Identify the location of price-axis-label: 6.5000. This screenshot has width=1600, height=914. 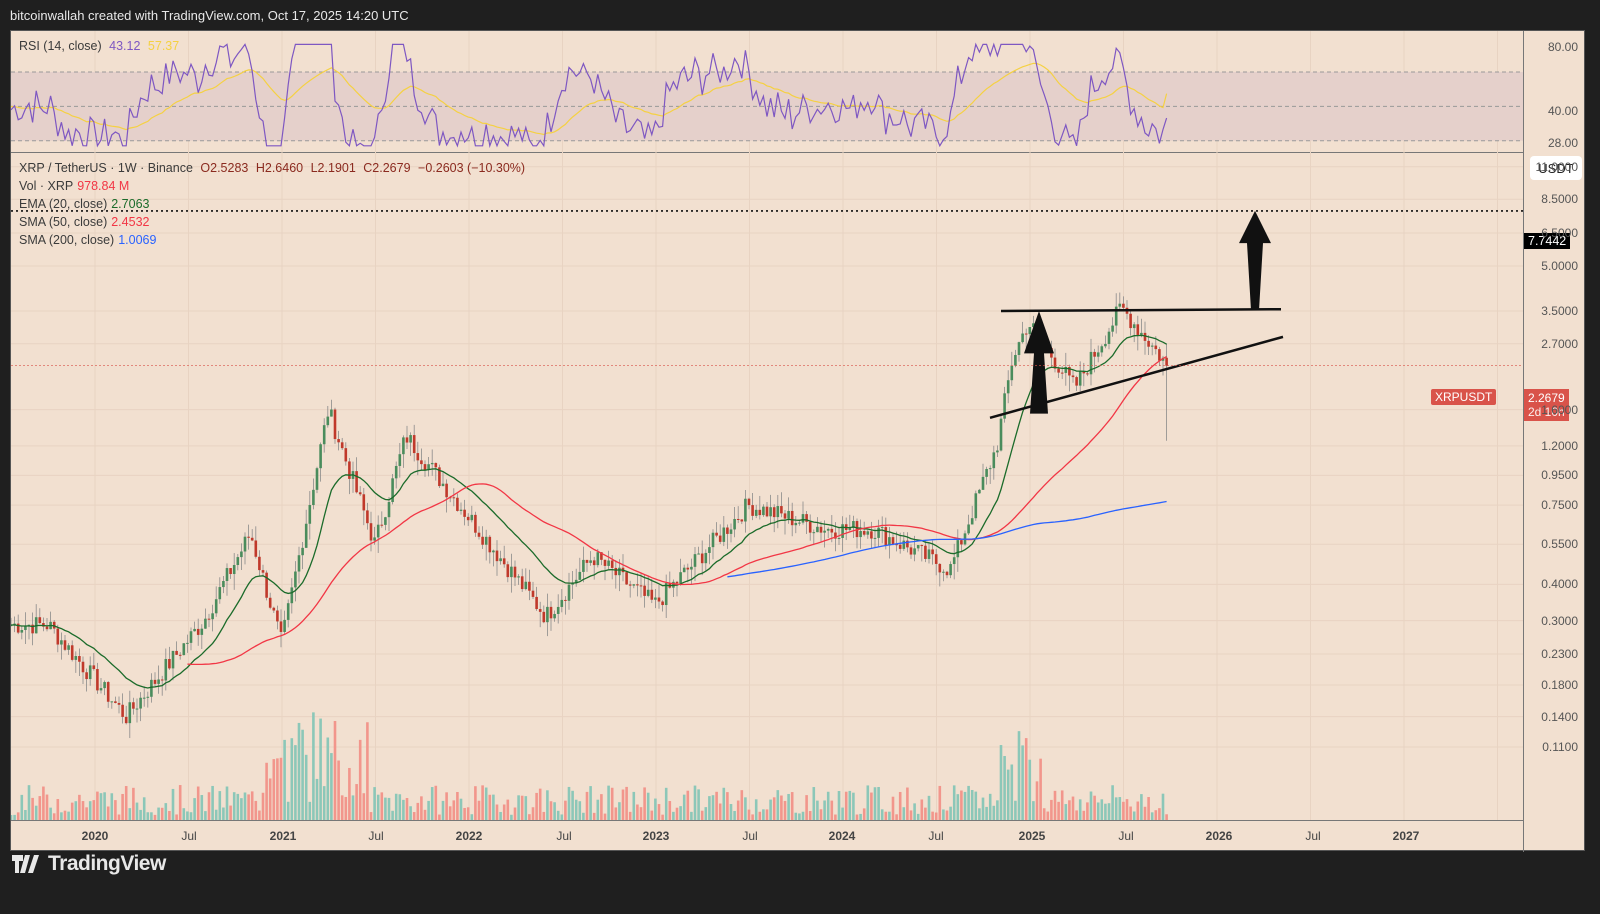
(1559, 232).